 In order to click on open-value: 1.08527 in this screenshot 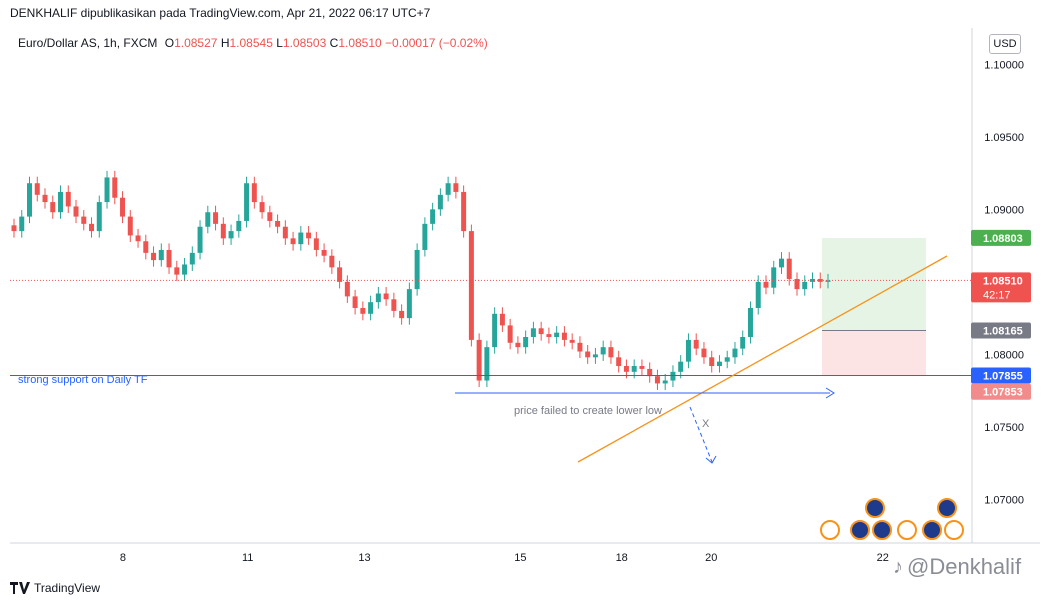, I will do `click(196, 43)`.